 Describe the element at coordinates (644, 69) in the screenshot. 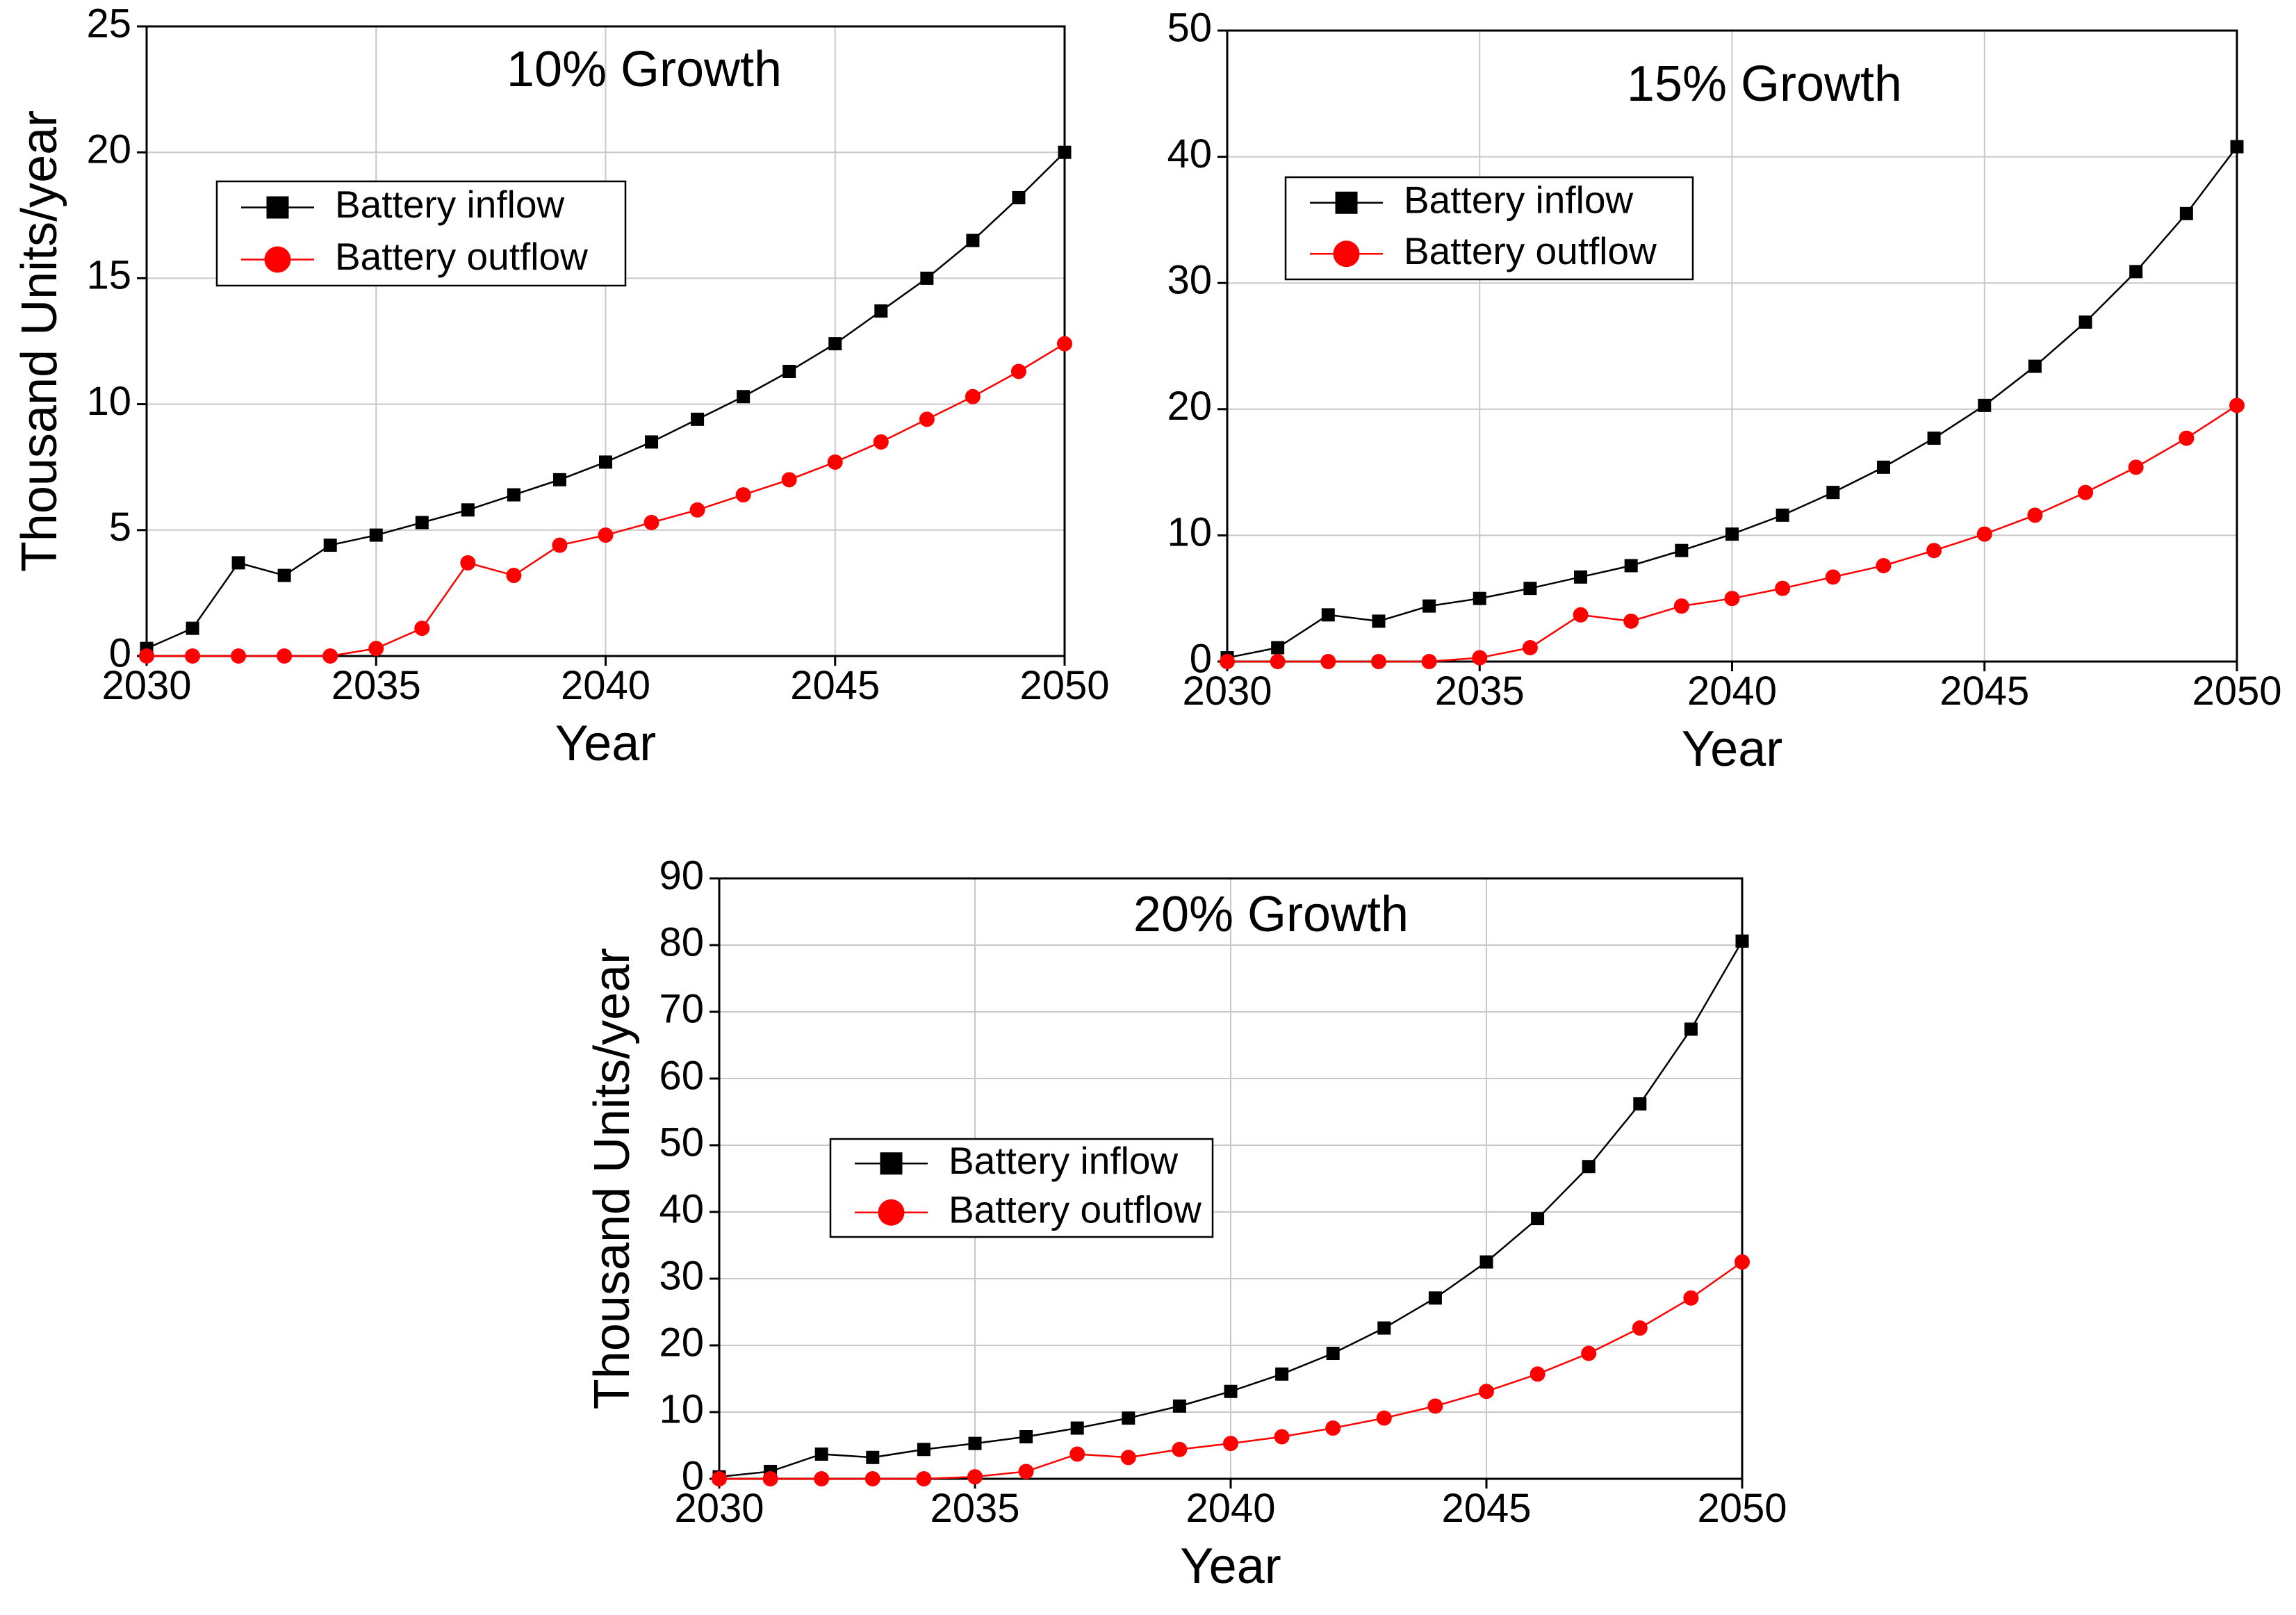

I see `chart-title: 10% Growth` at that location.